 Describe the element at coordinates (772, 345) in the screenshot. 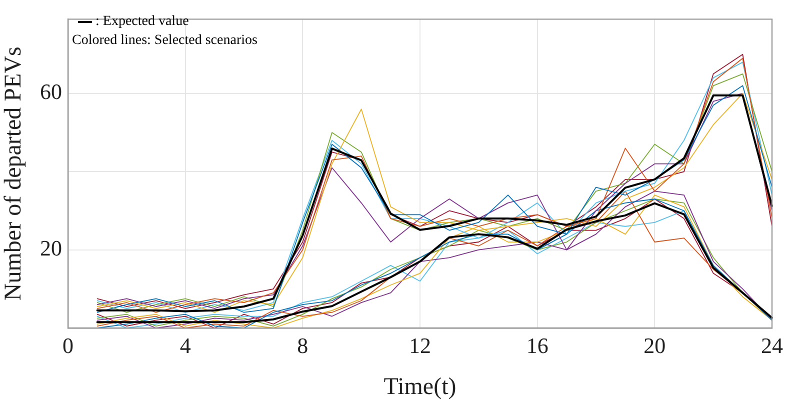

I see `x-tick-label: 24` at that location.